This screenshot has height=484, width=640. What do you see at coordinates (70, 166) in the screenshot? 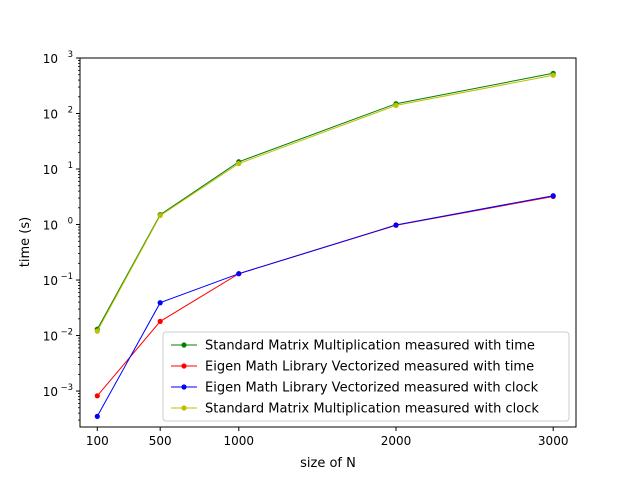
I see `y-tick-exponent: 1` at bounding box center [70, 166].